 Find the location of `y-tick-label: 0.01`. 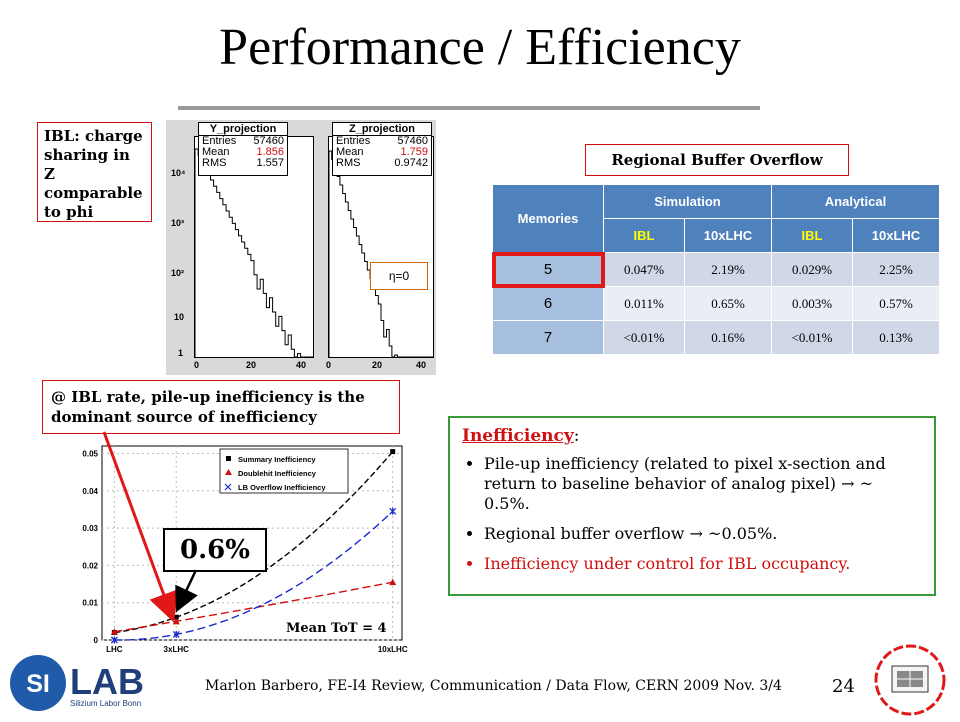

y-tick-label: 0.01 is located at coordinates (90, 603).